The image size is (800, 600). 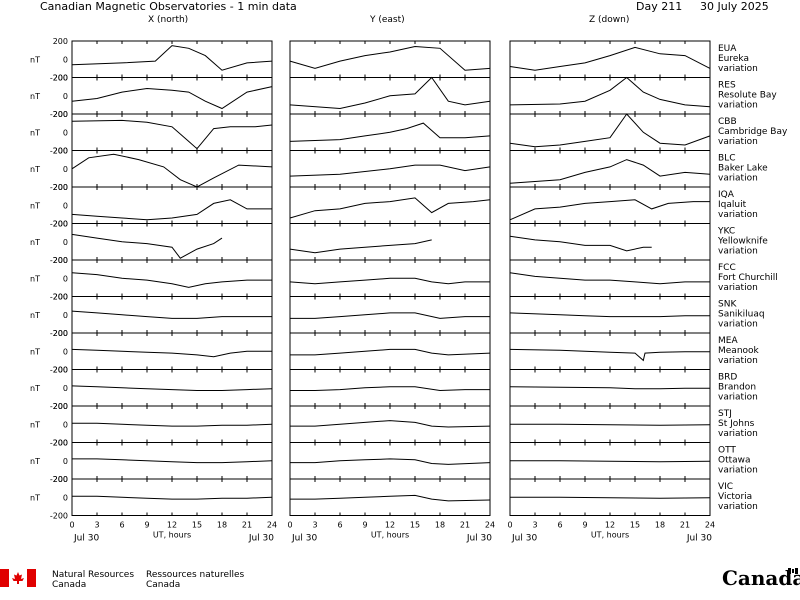 What do you see at coordinates (172, 351) in the screenshot?
I see `panel-frame-mea-x` at bounding box center [172, 351].